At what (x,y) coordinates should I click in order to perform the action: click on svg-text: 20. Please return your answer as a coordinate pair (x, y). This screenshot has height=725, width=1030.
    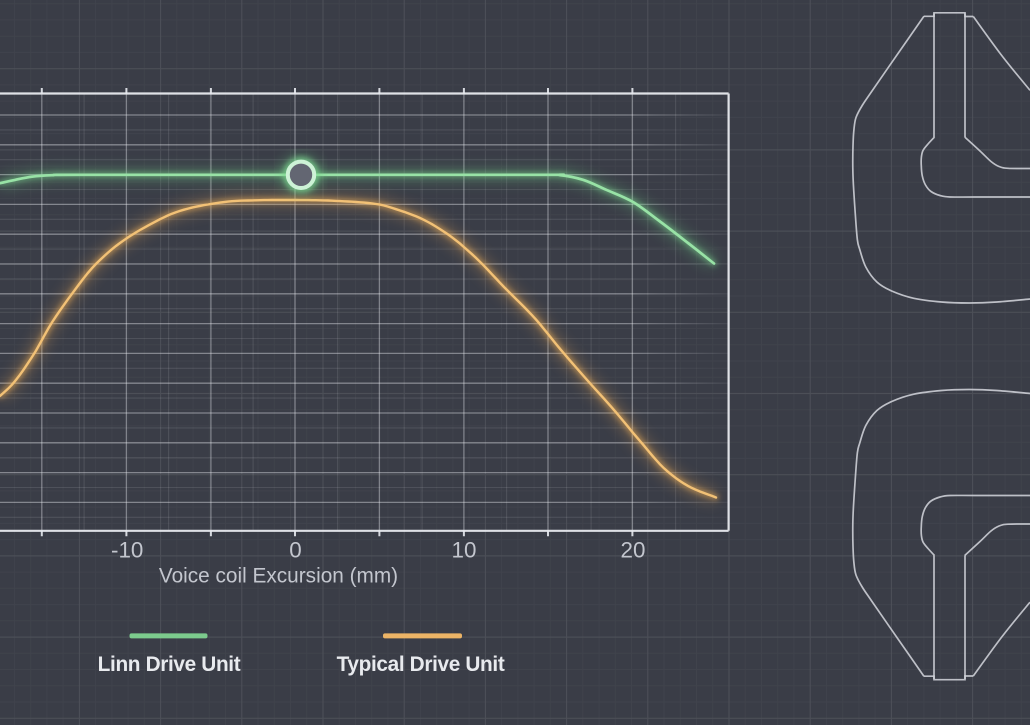
    Looking at the image, I should click on (633, 550).